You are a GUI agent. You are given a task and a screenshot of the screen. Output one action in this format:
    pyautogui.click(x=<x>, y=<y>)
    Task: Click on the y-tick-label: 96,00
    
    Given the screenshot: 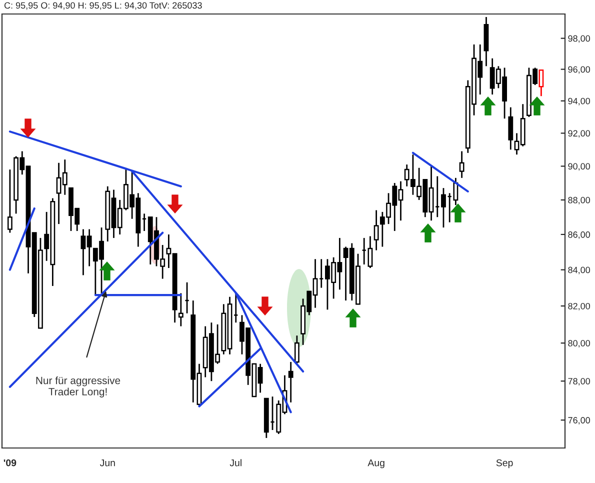 What is the action you would take?
    pyautogui.click(x=579, y=70)
    